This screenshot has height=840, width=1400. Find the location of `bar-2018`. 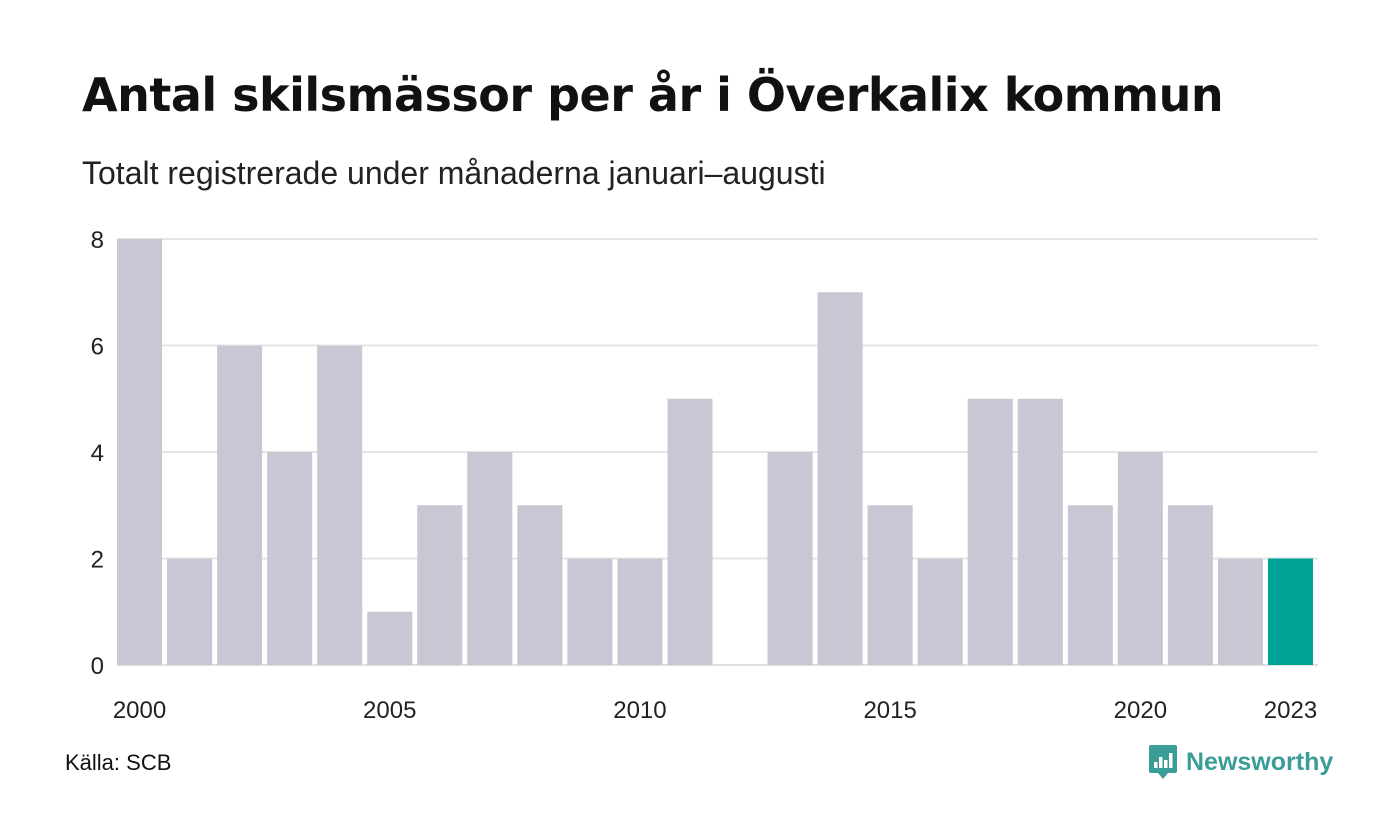

bar-2018 is located at coordinates (1040, 531).